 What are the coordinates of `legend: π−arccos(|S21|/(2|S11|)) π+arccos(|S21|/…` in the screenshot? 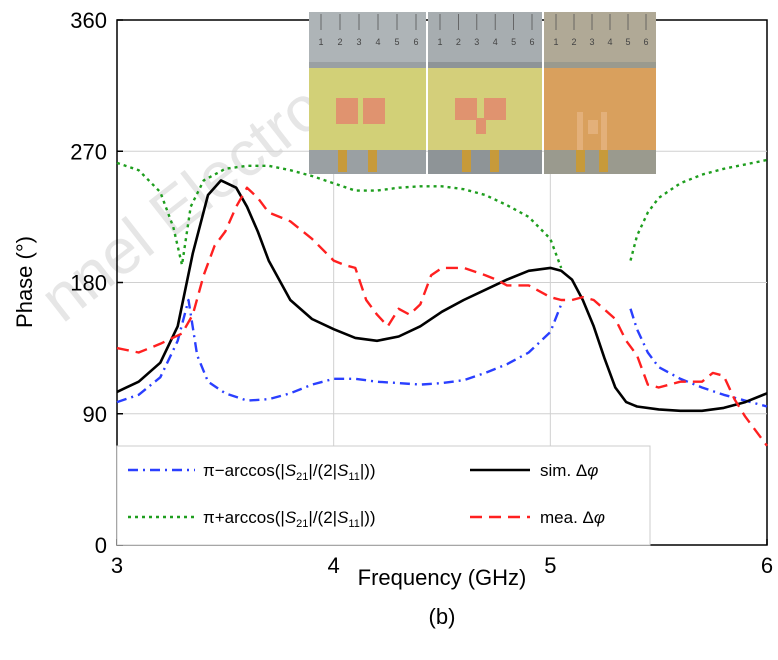 It's located at (383, 495).